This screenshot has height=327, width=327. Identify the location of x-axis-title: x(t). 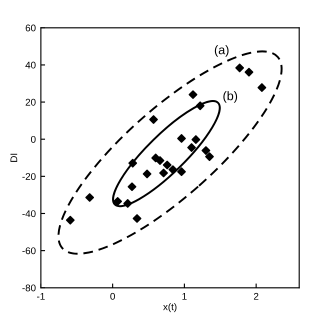
(169, 307).